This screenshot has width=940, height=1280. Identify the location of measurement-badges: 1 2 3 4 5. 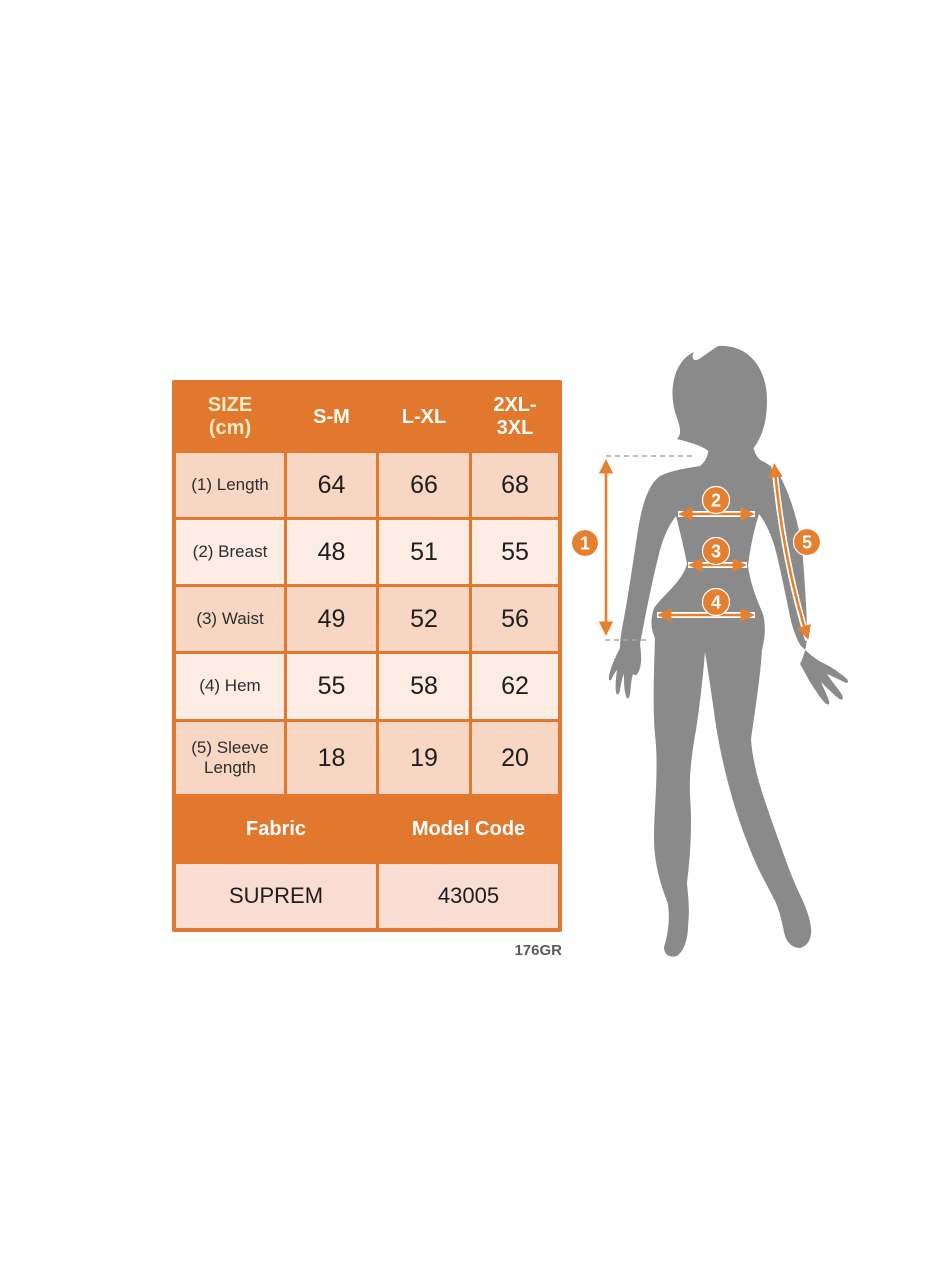
(696, 551).